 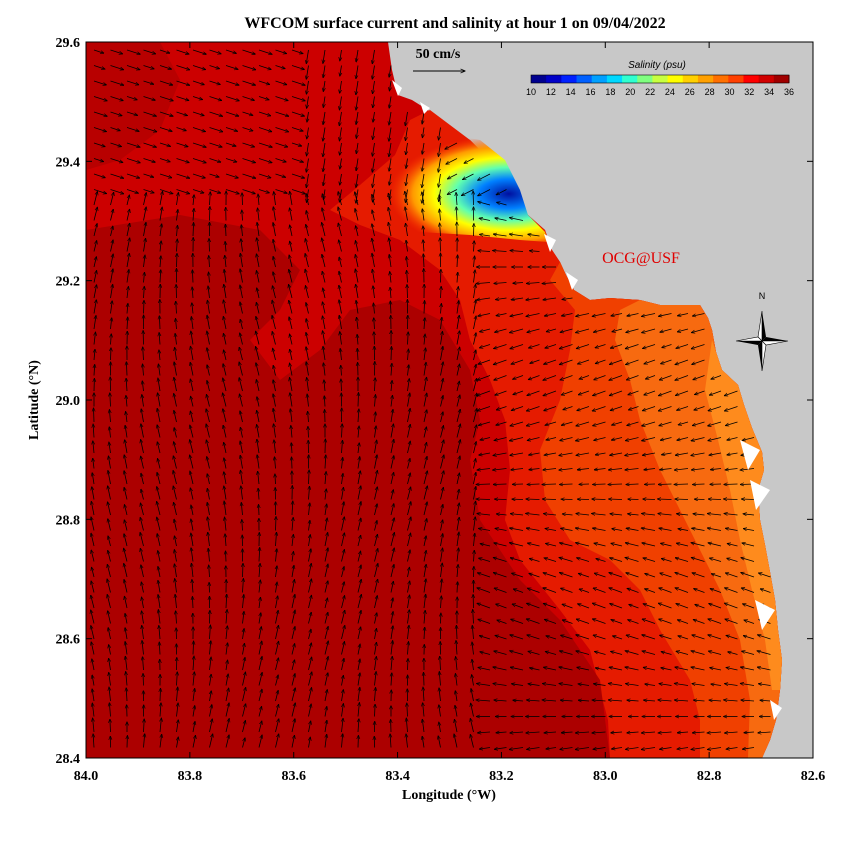 I want to click on colorbar-cell, so click(x=721, y=79).